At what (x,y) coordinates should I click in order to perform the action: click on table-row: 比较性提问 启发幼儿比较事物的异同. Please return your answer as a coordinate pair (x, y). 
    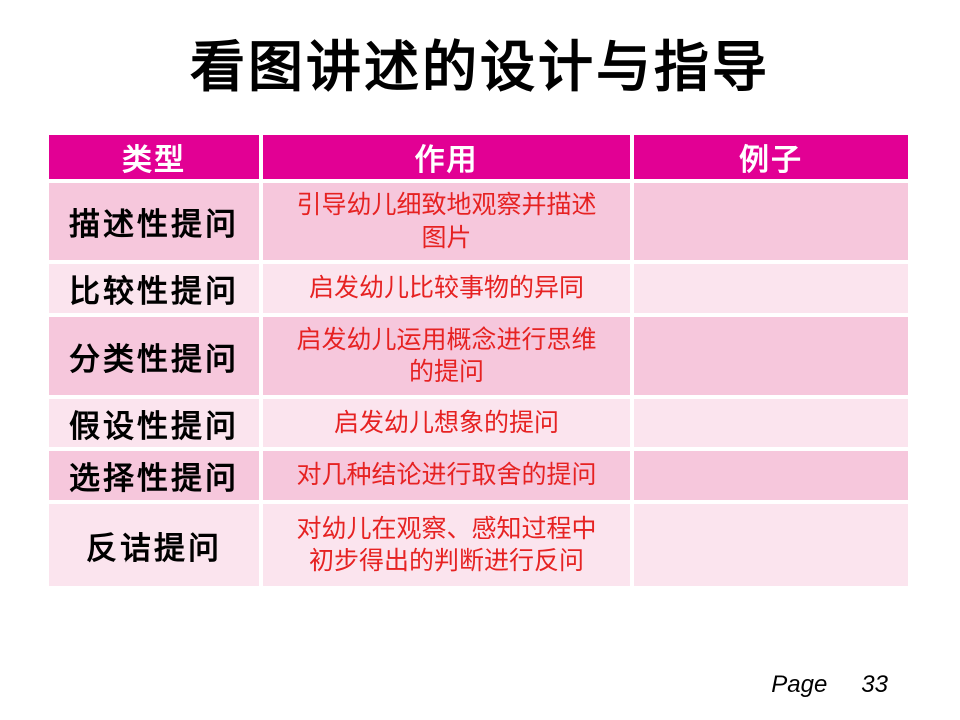
    Looking at the image, I should click on (478, 290).